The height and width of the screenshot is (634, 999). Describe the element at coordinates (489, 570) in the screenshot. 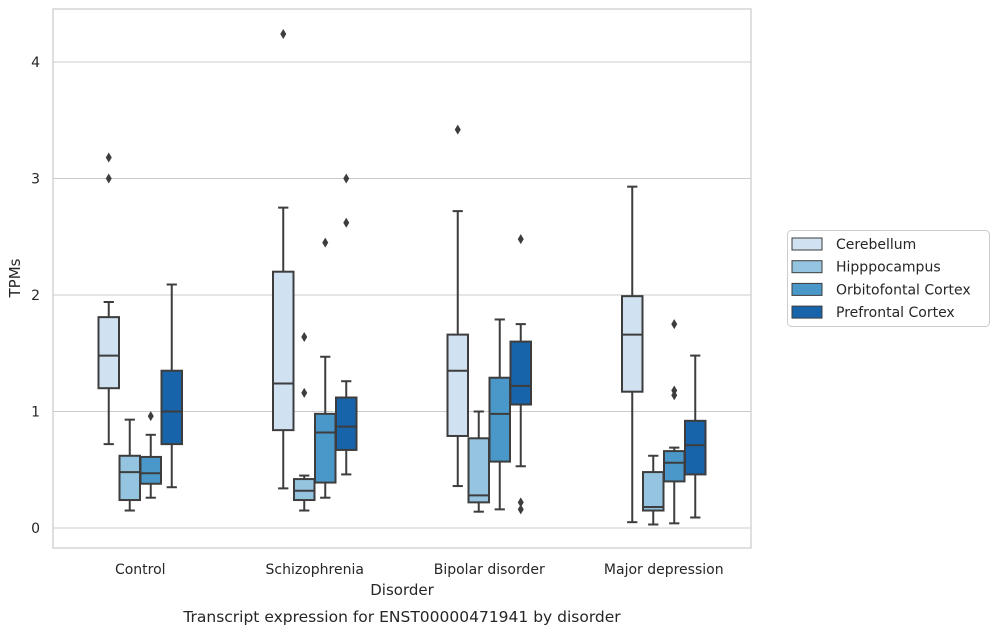

I see `x-tick-label: Bipolar disorder` at that location.